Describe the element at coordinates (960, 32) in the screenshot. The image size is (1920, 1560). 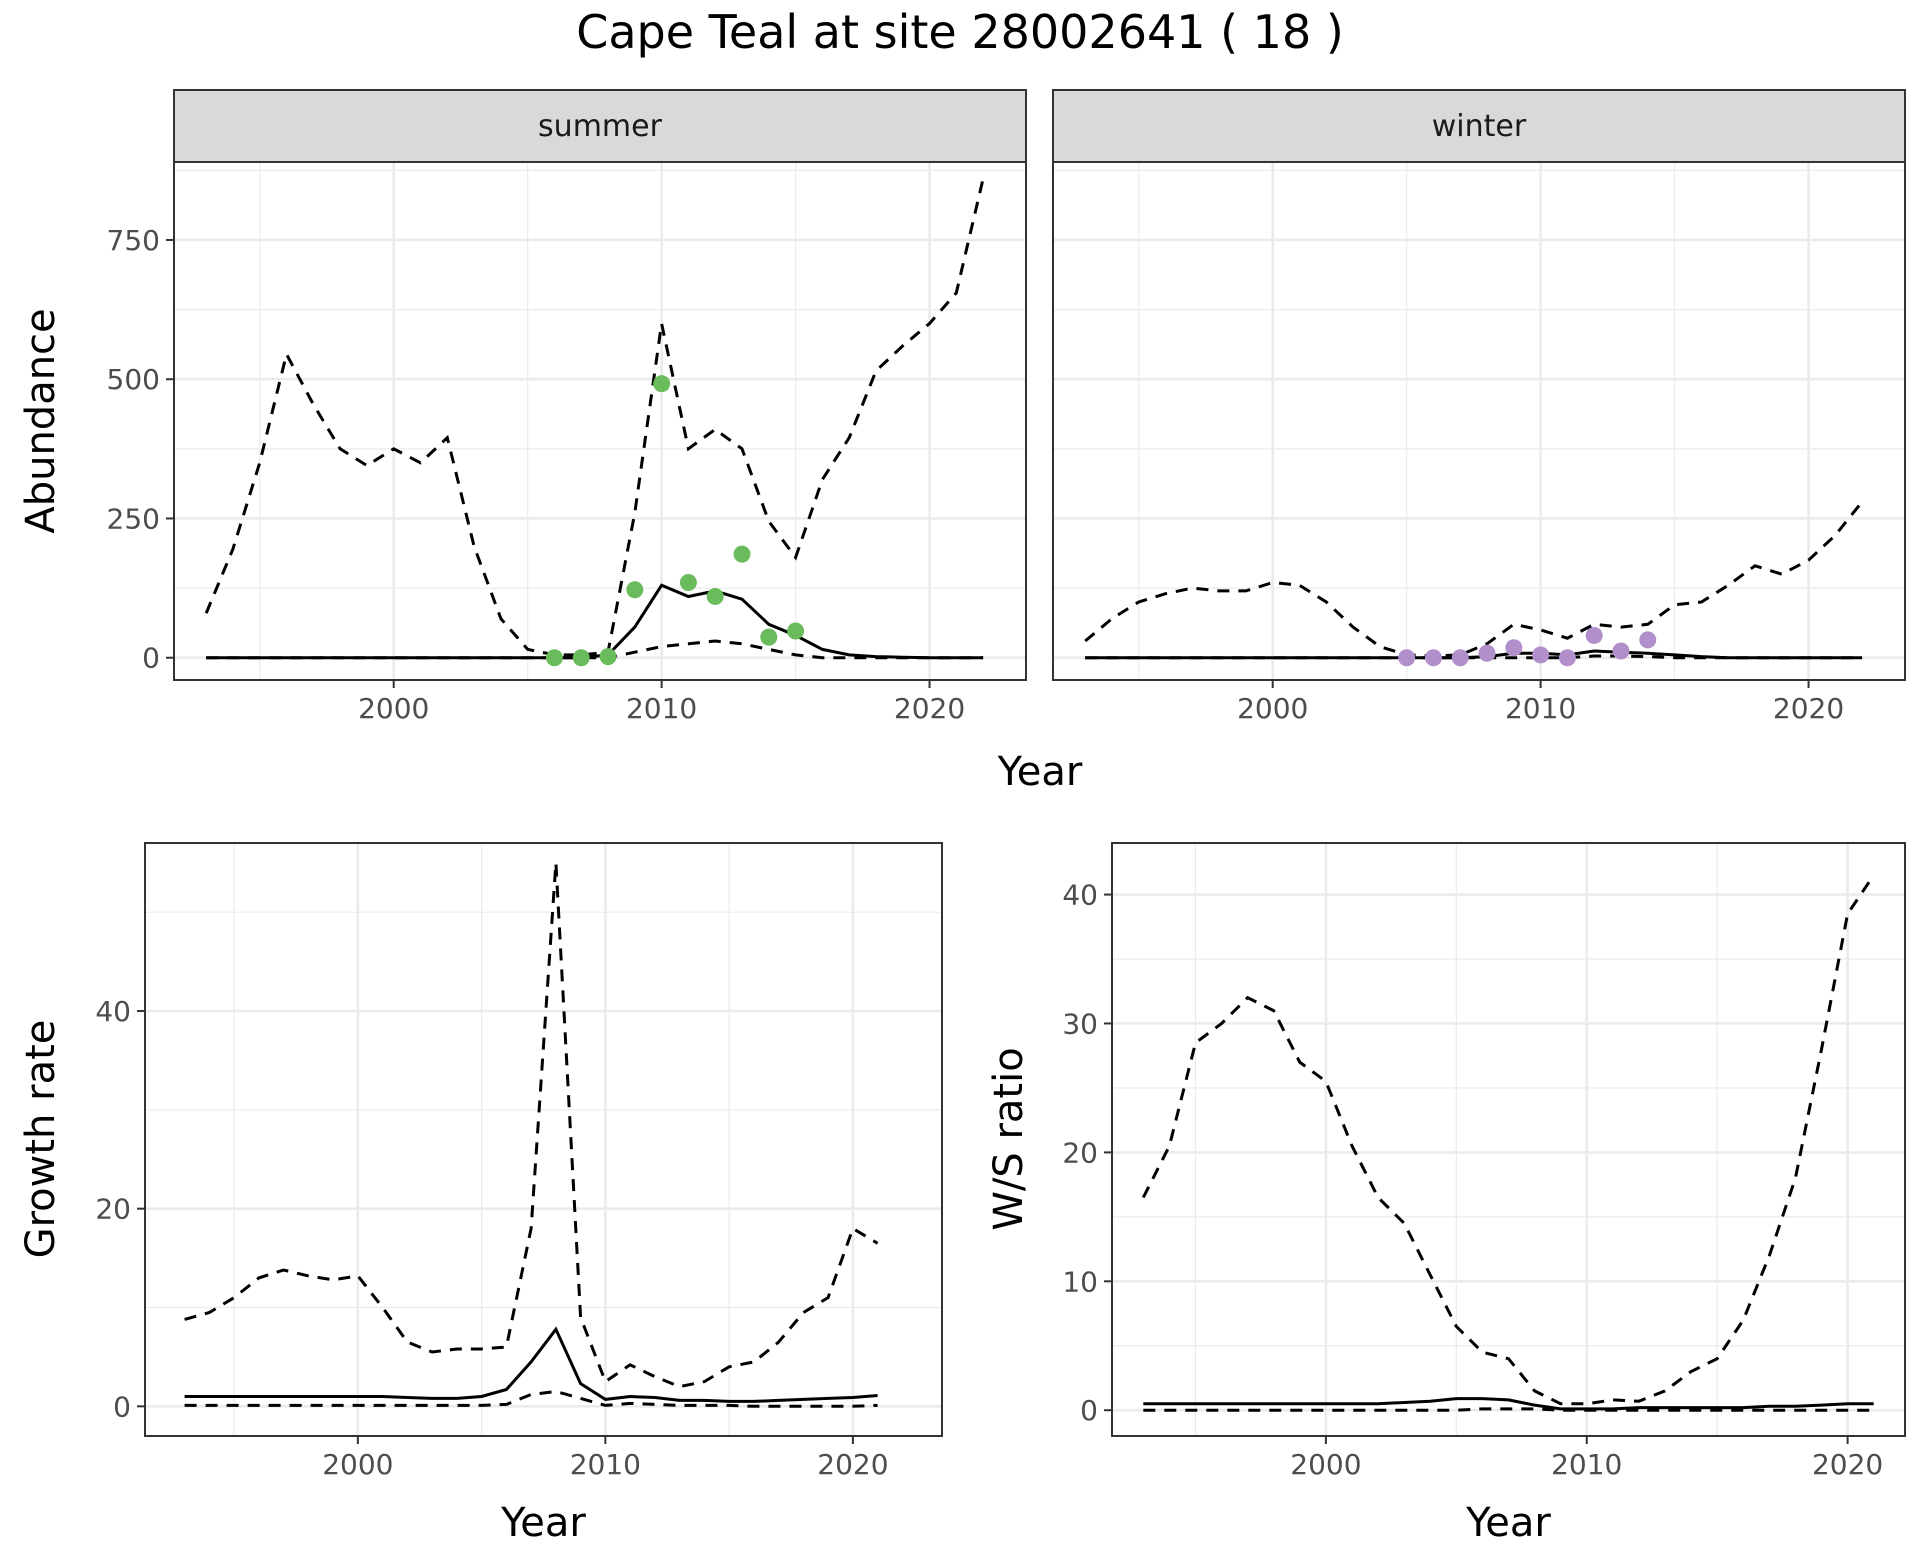
I see `figure-title: Cape Teal at site 28002641 ( 18 )` at that location.